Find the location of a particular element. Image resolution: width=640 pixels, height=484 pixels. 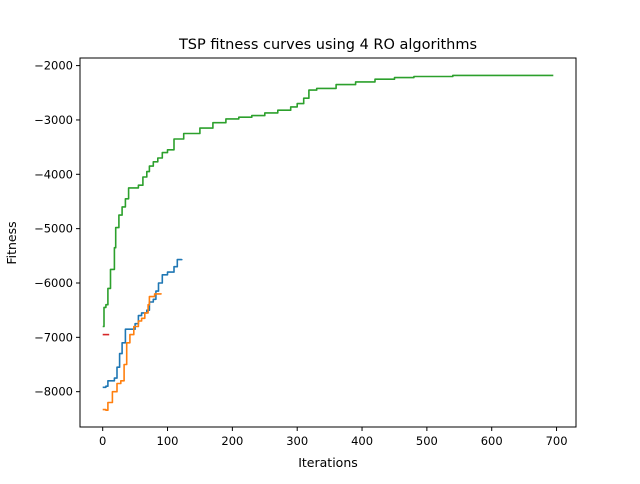

x-tick-label: 100 is located at coordinates (168, 441).